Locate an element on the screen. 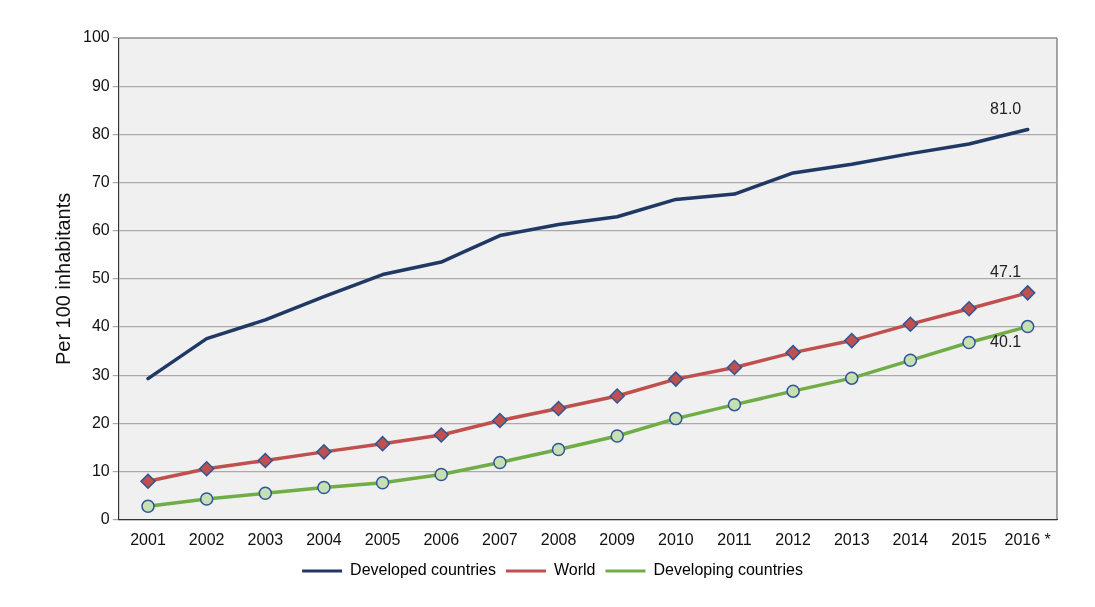 The height and width of the screenshot is (607, 1095). y-tick-label: 0 is located at coordinates (105, 519).